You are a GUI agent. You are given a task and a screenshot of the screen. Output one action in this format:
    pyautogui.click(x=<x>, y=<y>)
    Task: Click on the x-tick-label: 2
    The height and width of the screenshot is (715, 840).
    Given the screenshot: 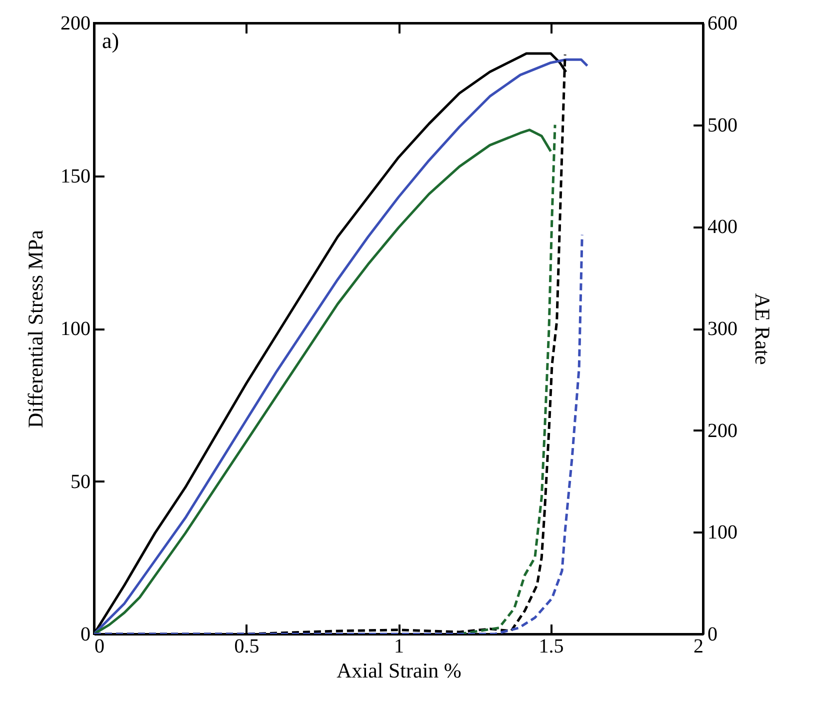 What is the action you would take?
    pyautogui.click(x=699, y=647)
    